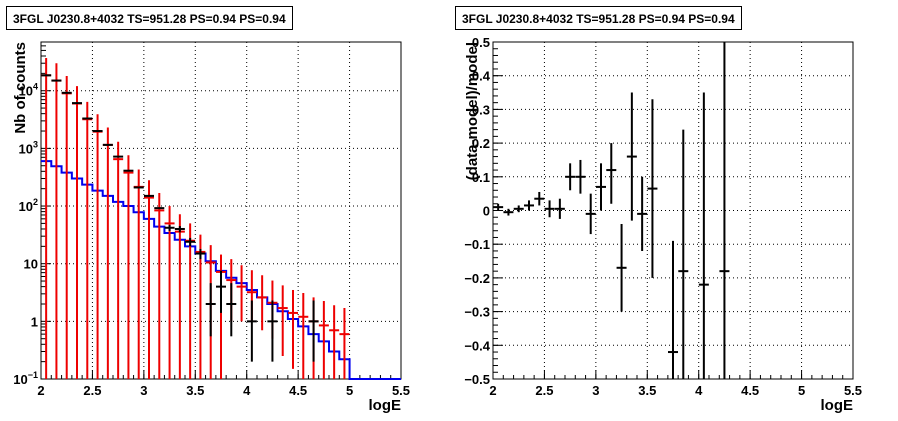 This screenshot has height=421, width=898. I want to click on y-tick-label: 10², so click(28, 205).